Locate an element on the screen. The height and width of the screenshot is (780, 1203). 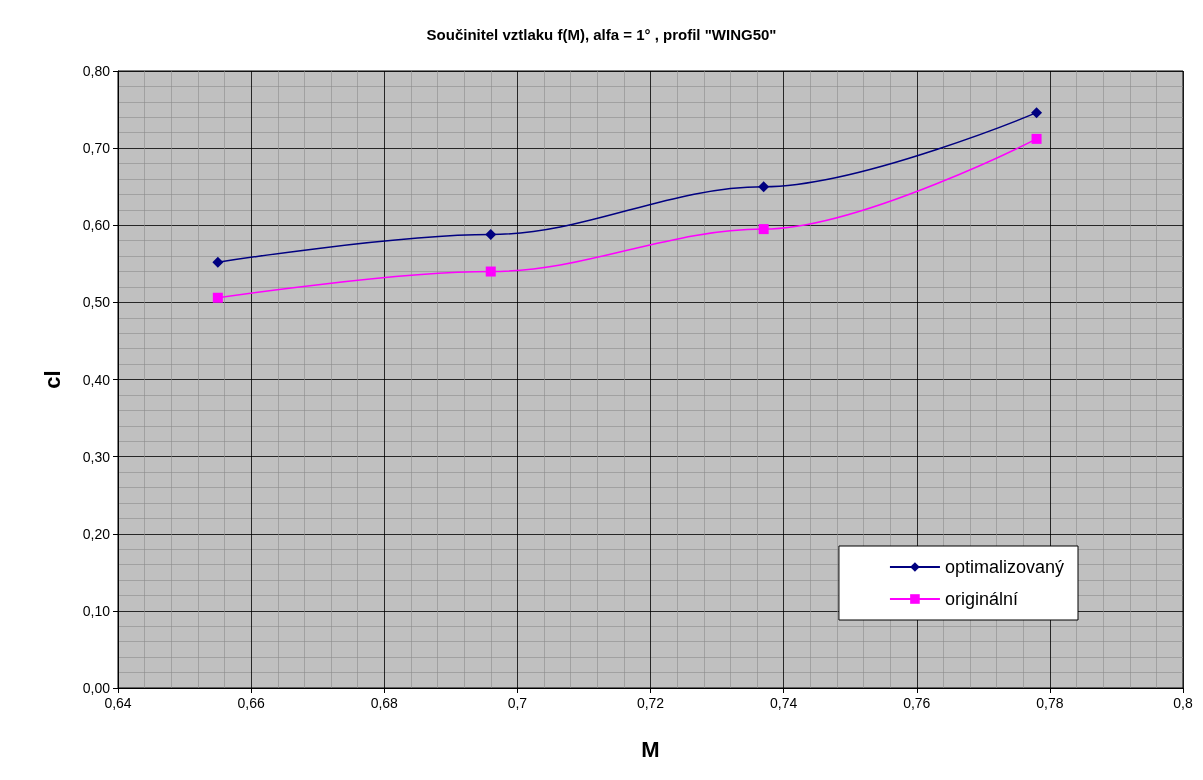
legend-label: originální is located at coordinates (981, 599).